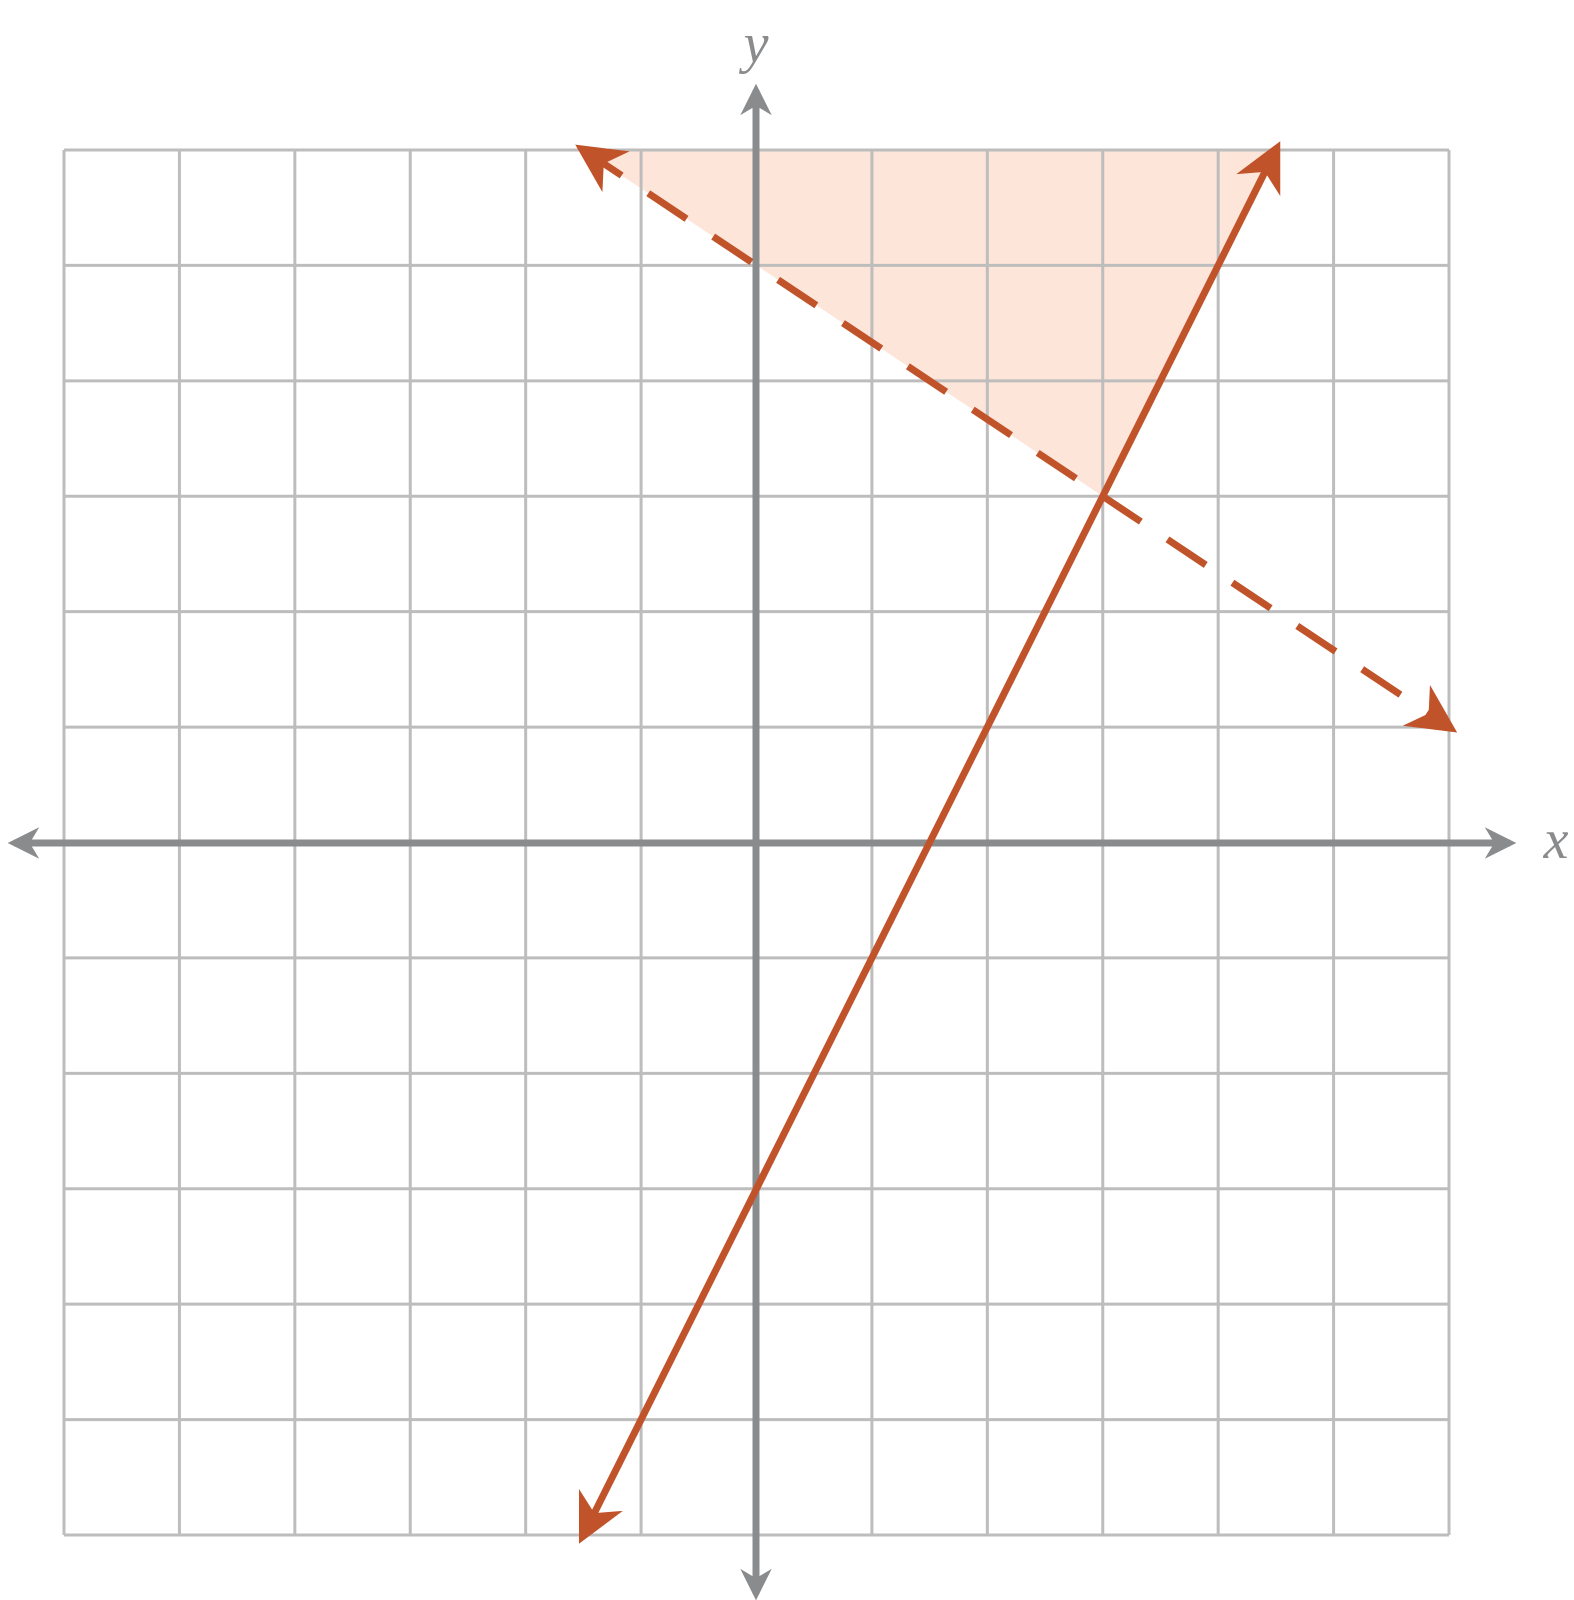  I want to click on shaded-region, so click(929, 323).